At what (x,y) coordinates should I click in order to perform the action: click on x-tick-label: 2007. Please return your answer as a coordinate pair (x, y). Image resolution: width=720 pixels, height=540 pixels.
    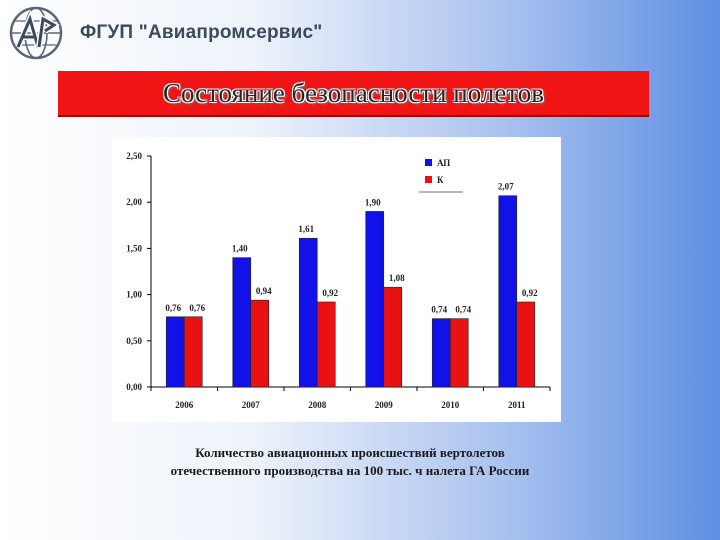
    Looking at the image, I should click on (251, 405).